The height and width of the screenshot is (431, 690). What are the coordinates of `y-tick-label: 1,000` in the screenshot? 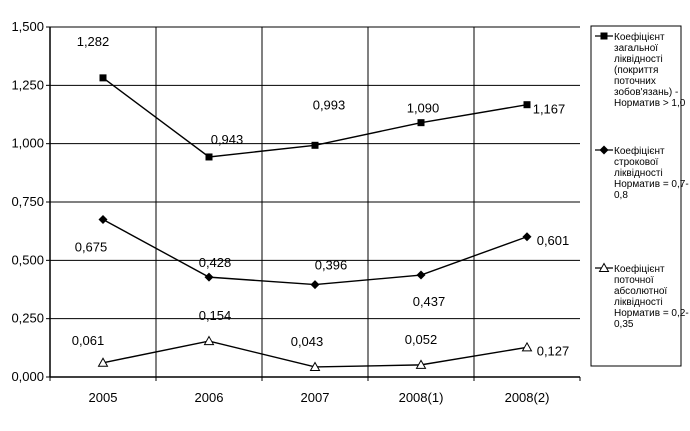 It's located at (27, 143).